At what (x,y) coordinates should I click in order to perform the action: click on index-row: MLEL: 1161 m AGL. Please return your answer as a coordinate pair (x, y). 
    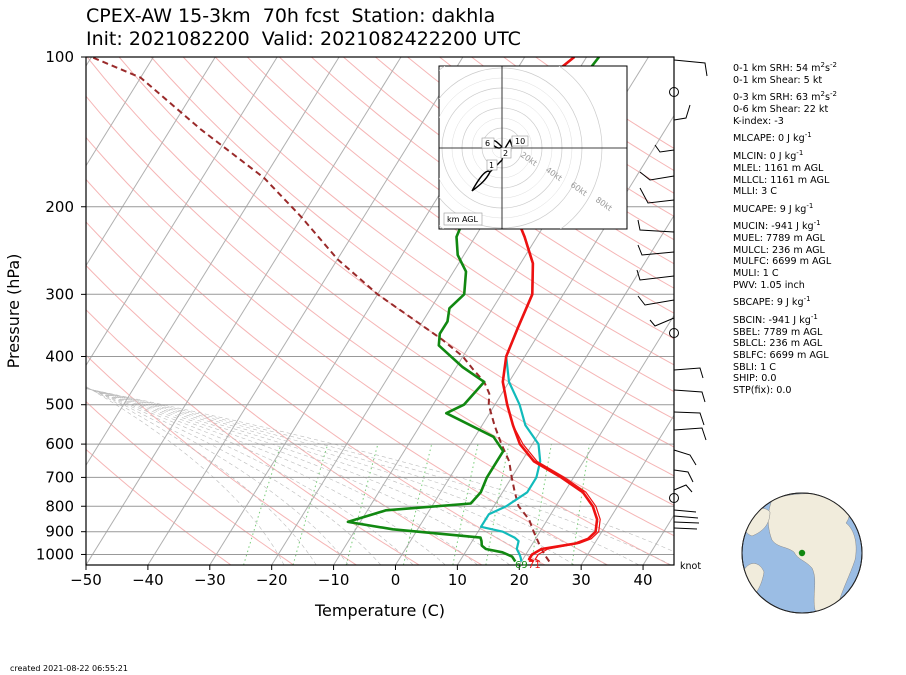
    Looking at the image, I should click on (778, 168).